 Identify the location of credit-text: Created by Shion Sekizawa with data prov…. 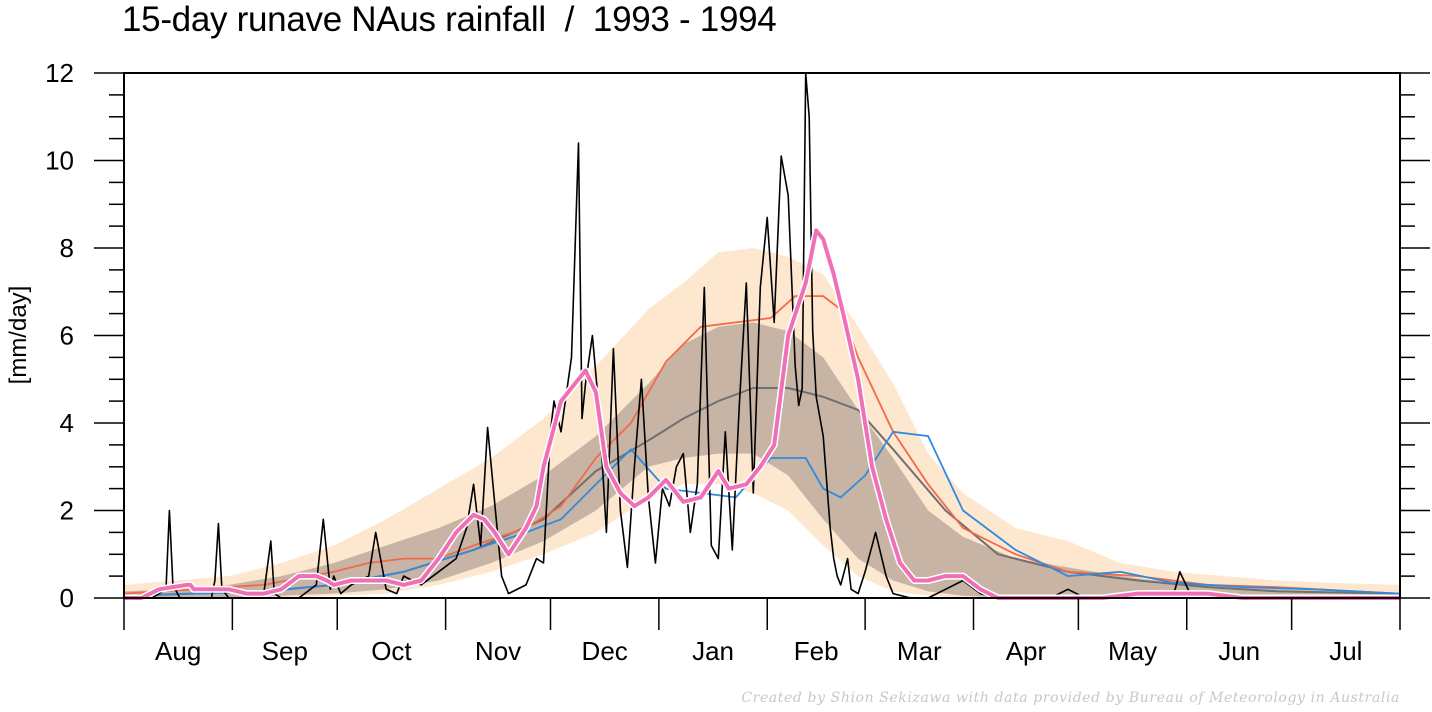
(1070, 698).